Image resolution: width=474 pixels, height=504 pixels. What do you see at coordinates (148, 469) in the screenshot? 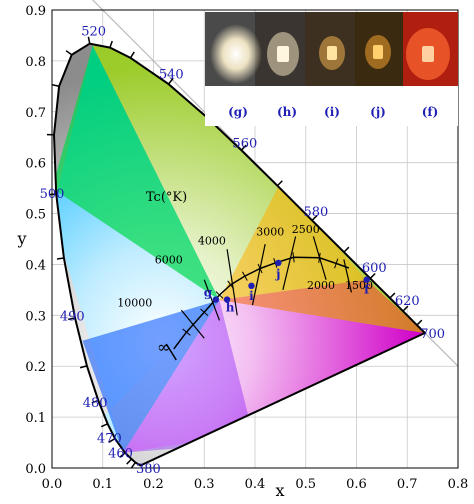
I see `wavelength-label: 380` at bounding box center [148, 469].